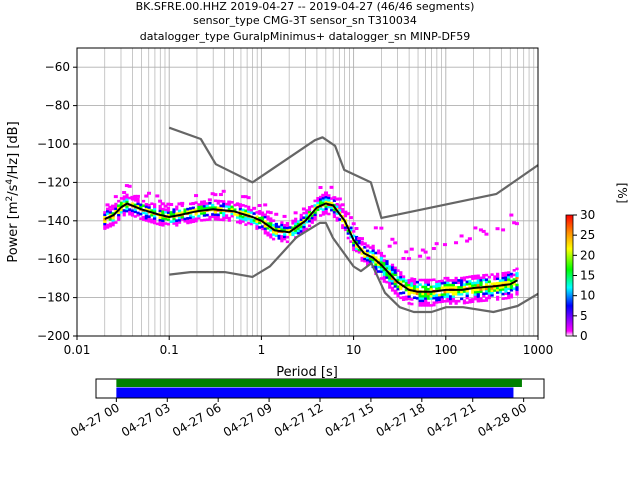 The image size is (640, 480). What do you see at coordinates (53, 221) in the screenshot?
I see `y-tick-label: −140` at bounding box center [53, 221].